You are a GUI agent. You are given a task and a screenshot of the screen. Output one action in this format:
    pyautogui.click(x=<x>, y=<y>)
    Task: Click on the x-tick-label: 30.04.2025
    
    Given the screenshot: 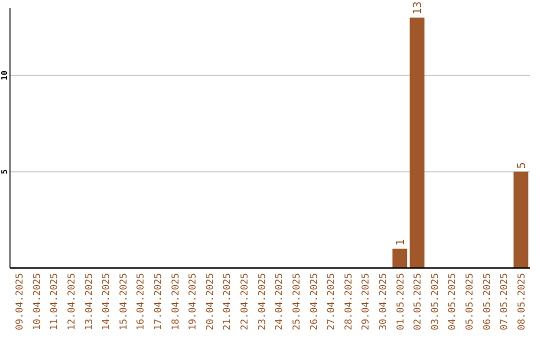 What is the action you would take?
    pyautogui.click(x=383, y=301)
    